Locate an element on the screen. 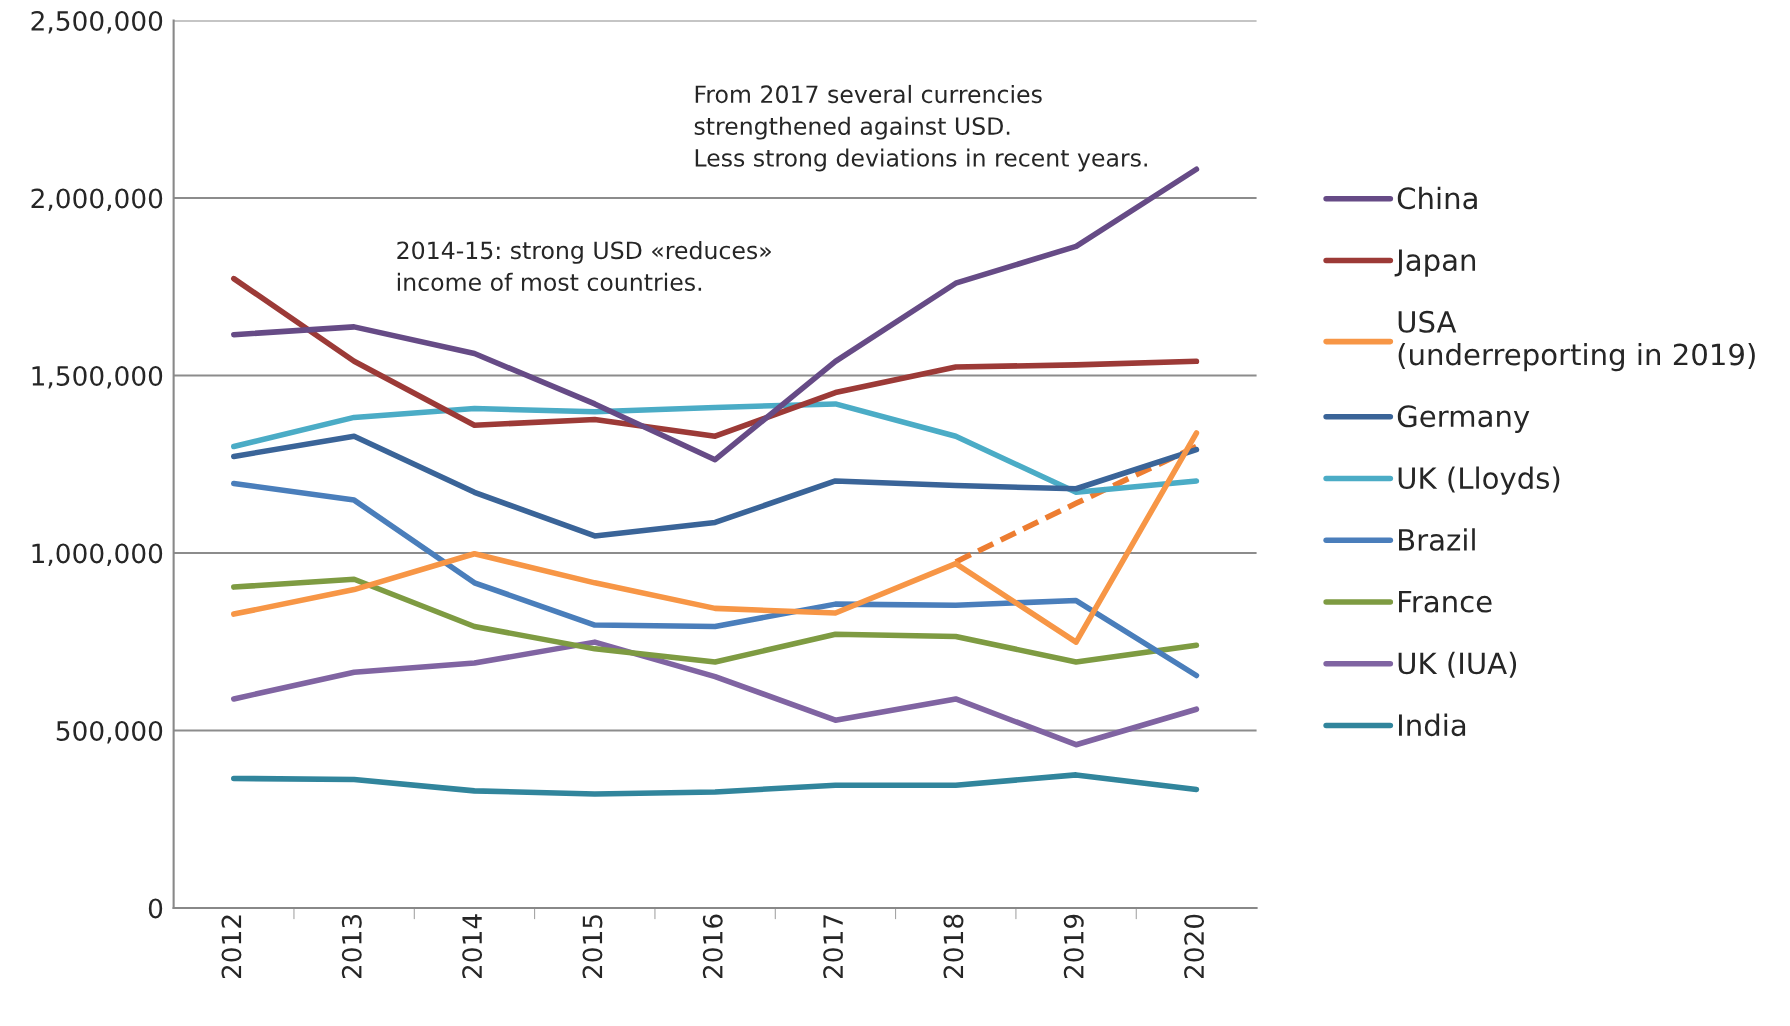 Image resolution: width=1790 pixels, height=1026 pixels. y-tick-label: 1,500,000 is located at coordinates (97, 377).